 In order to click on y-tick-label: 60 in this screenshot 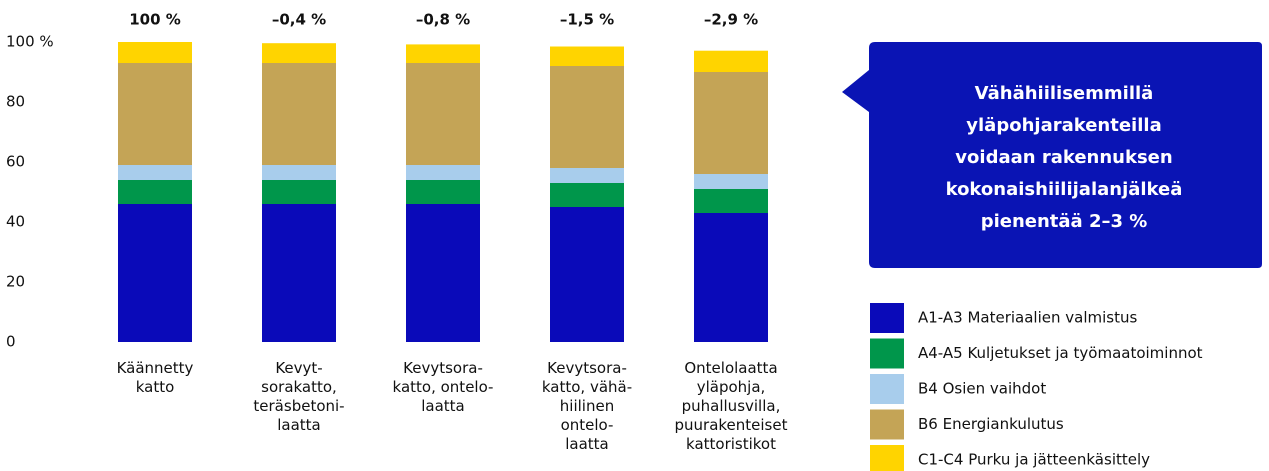, I will do `click(15, 162)`.